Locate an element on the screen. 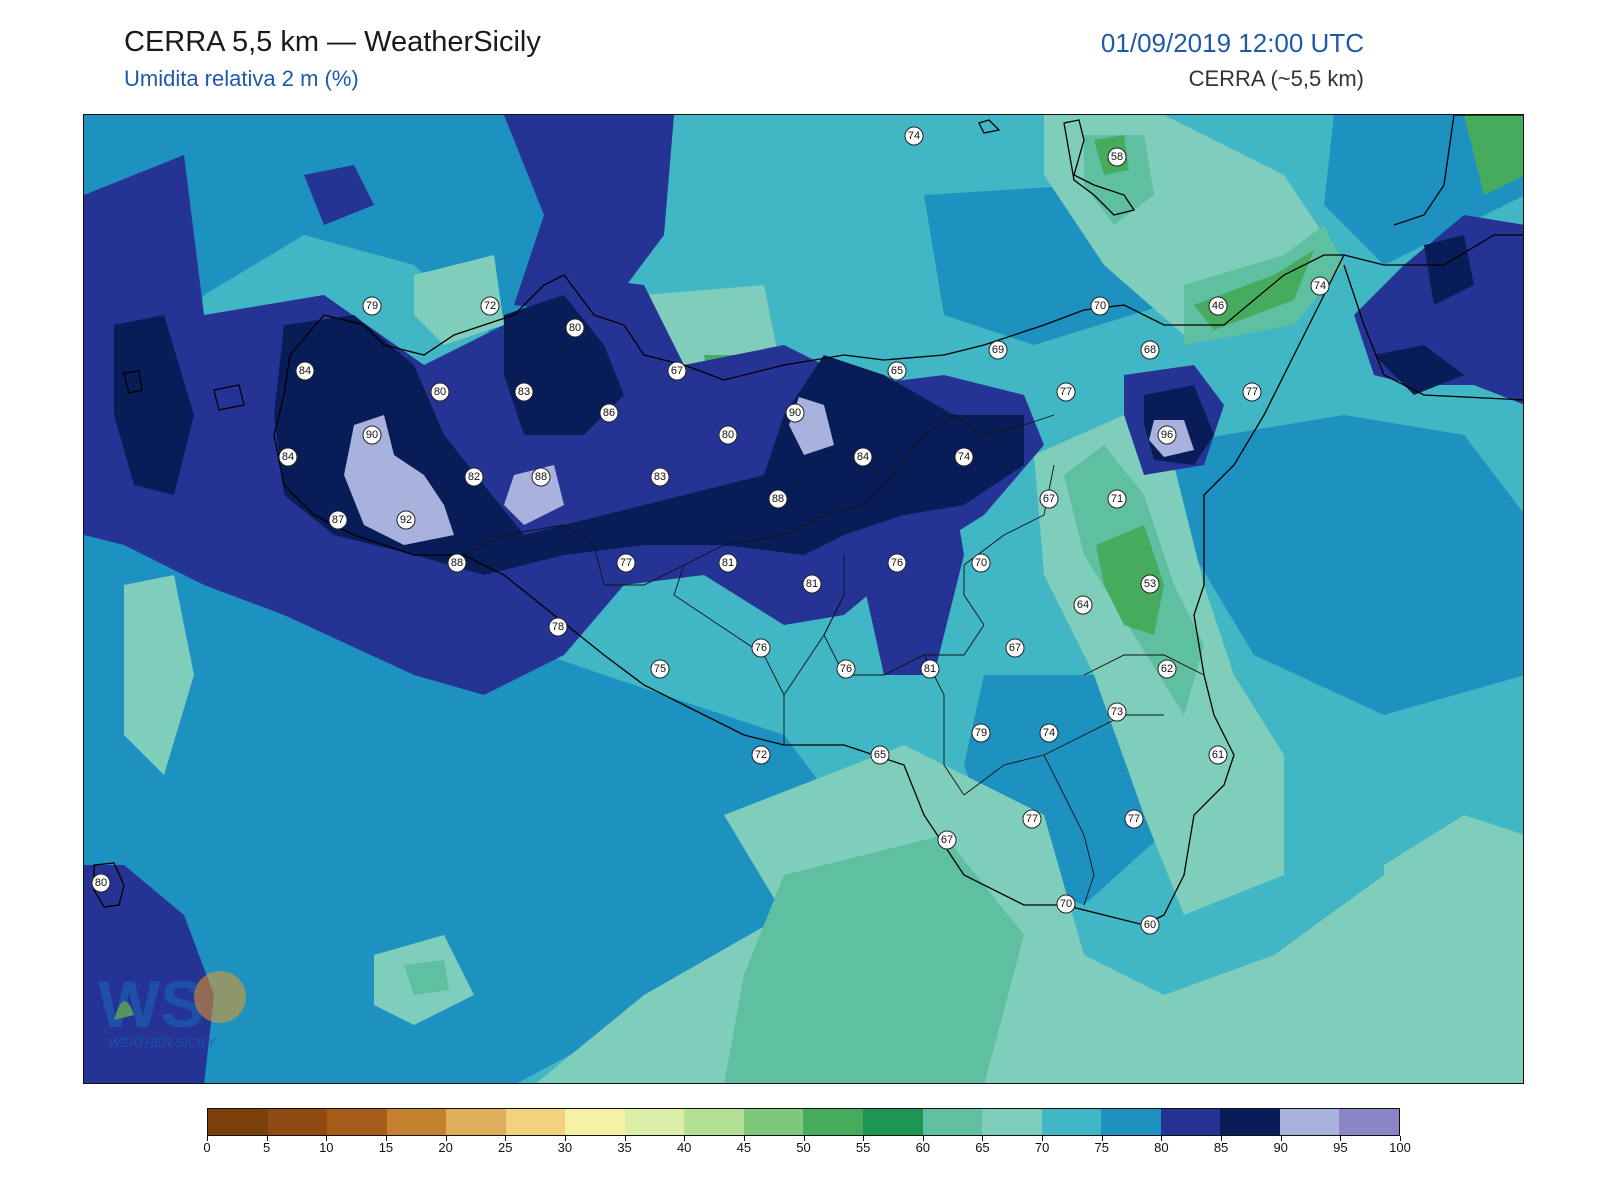 The width and height of the screenshot is (1600, 1200). colorbar-label: 75 is located at coordinates (1101, 1147).